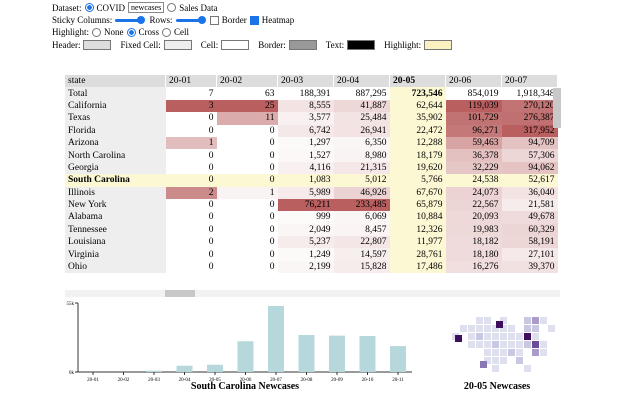 The height and width of the screenshot is (400, 640). I want to click on cell: 15,828, so click(361, 267).